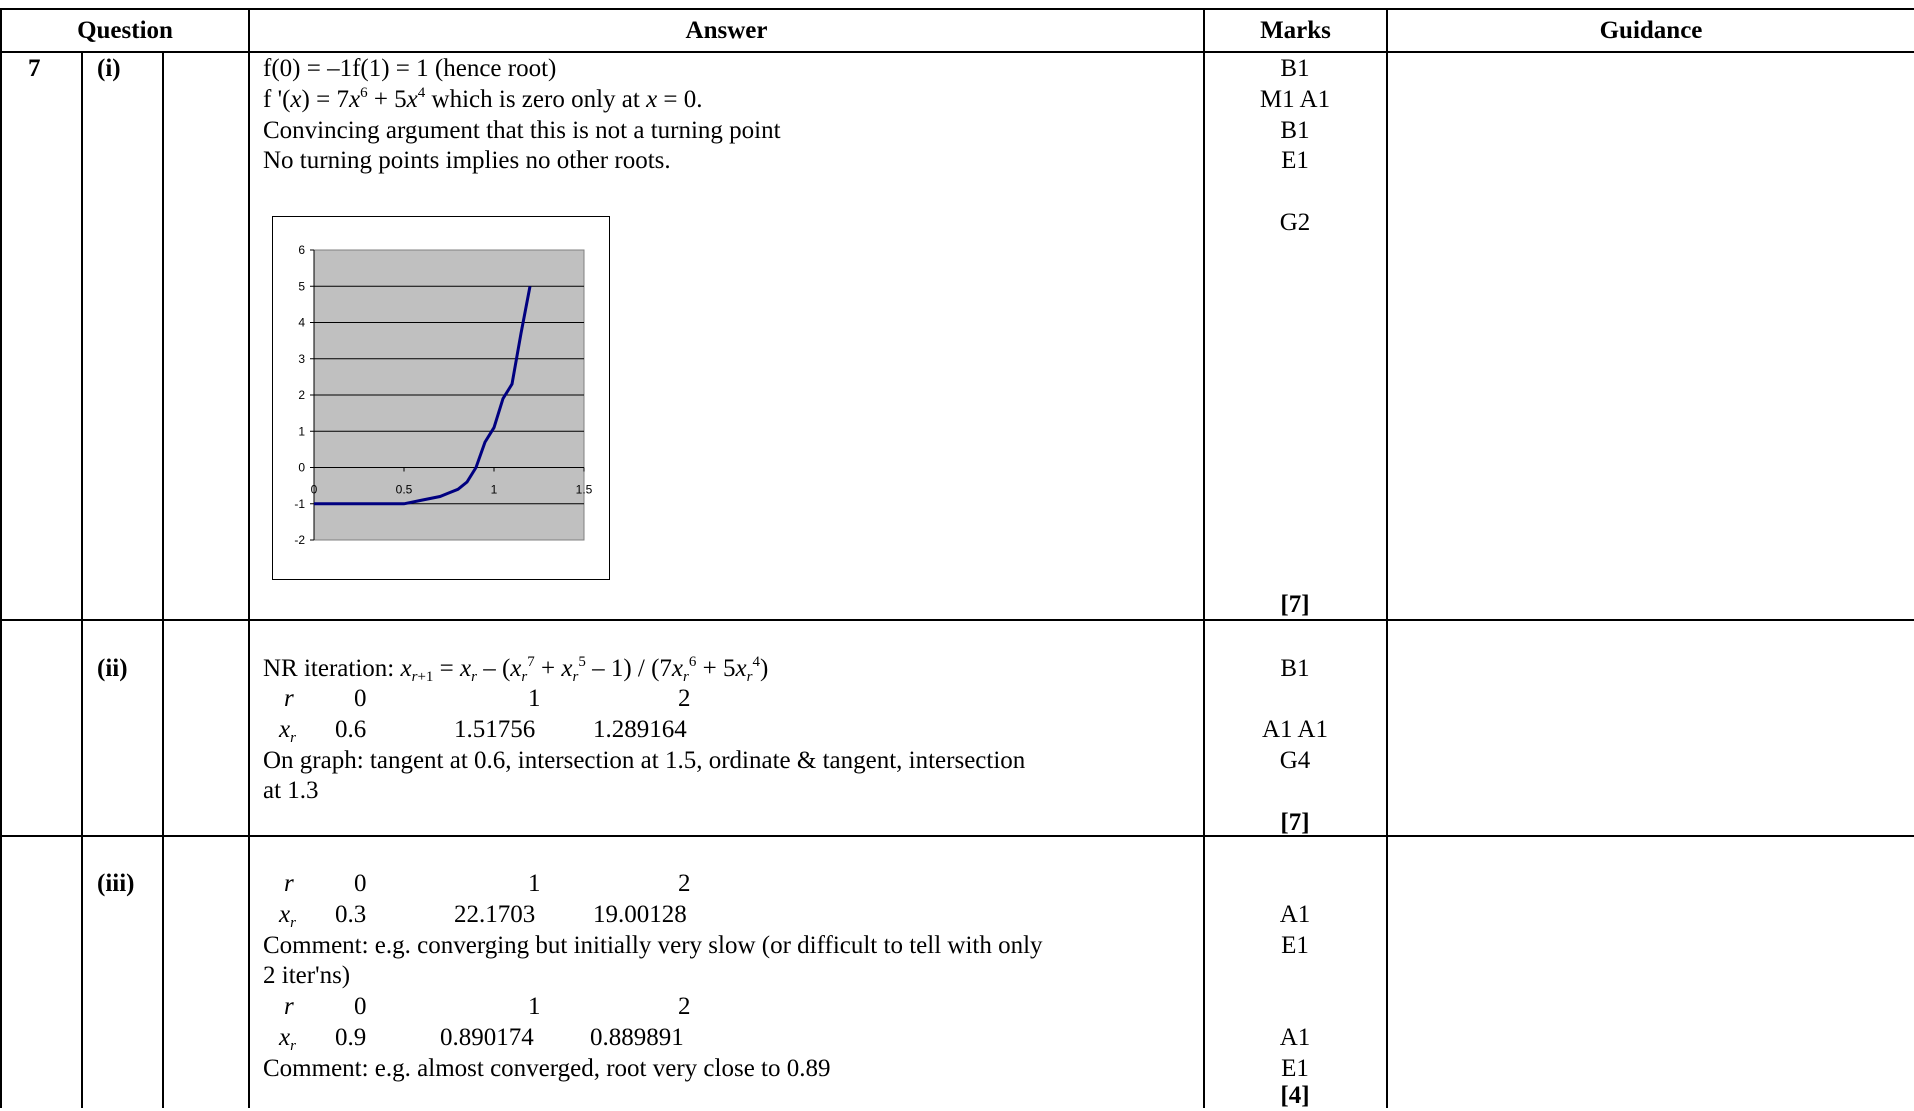 This screenshot has width=1914, height=1111. I want to click on part-label-iii: (iii), so click(116, 883).